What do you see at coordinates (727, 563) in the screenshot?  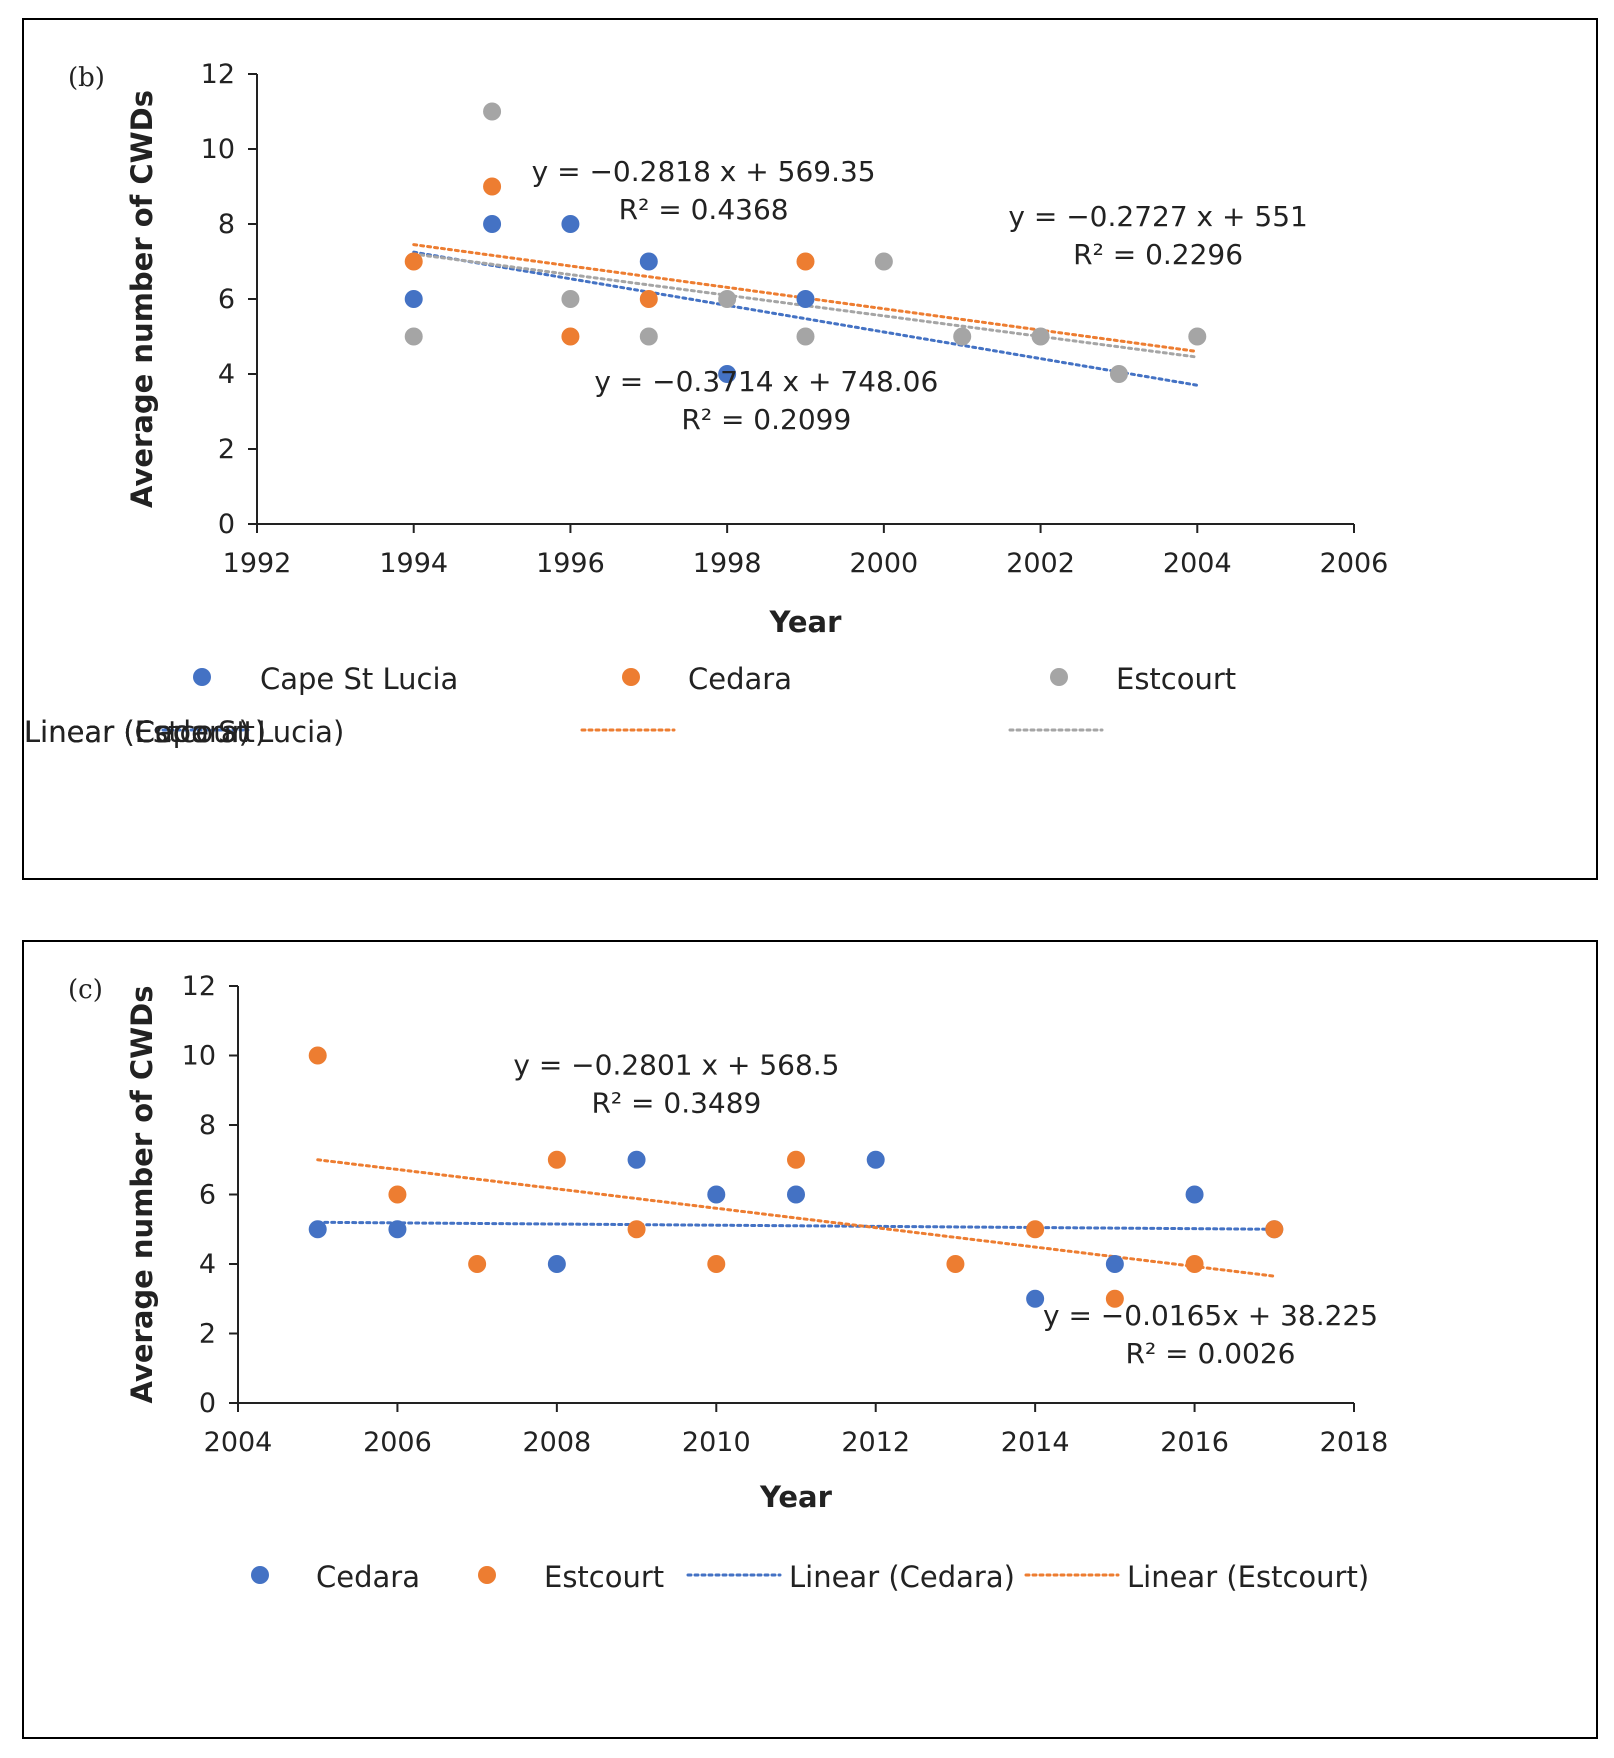 I see `x-tick-label: 1998` at bounding box center [727, 563].